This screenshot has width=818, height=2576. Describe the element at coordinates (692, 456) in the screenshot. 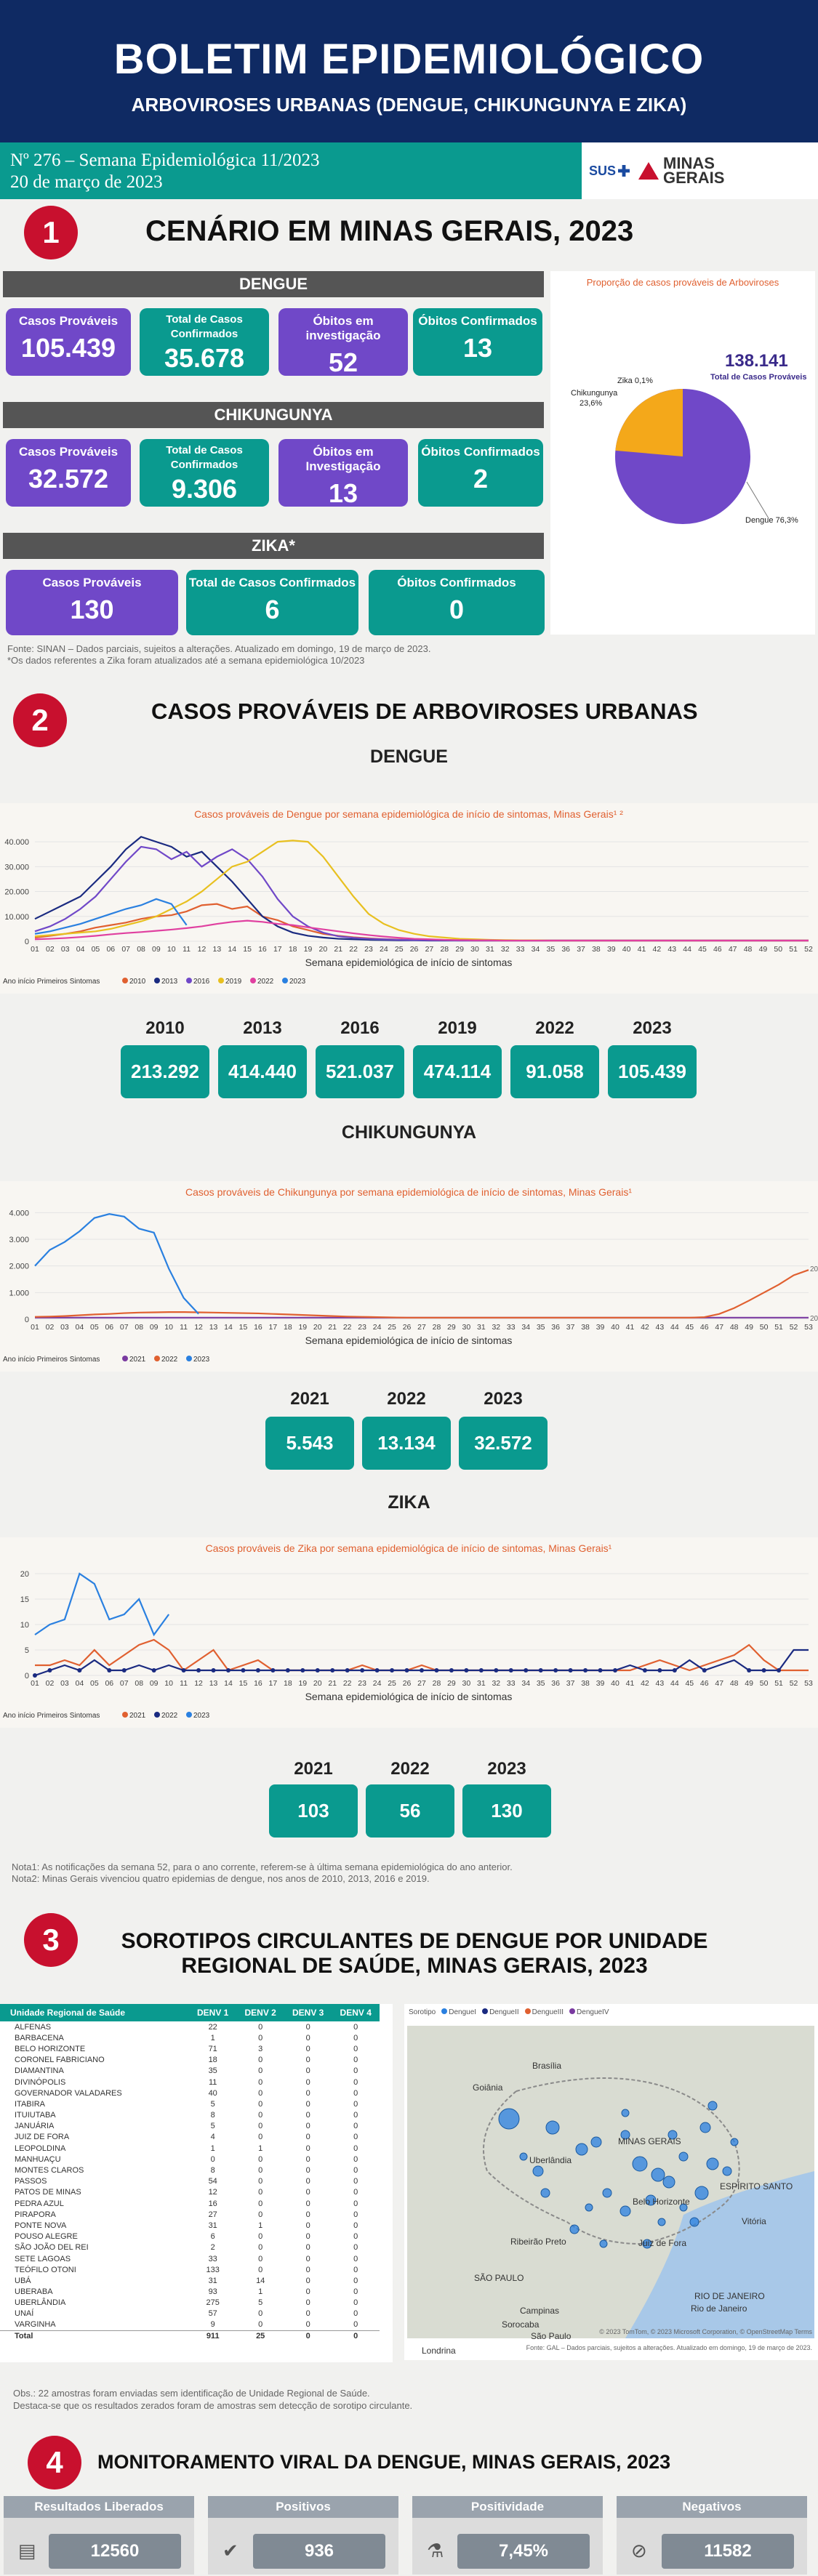

I see `pie-svg` at that location.